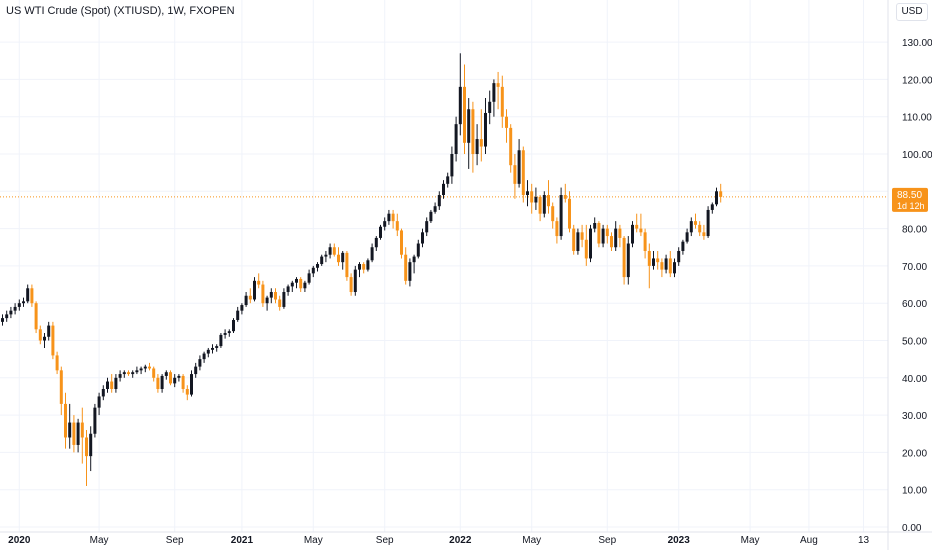 Image resolution: width=932 pixels, height=555 pixels. What do you see at coordinates (909, 195) in the screenshot?
I see `last-price-value: 88.50` at bounding box center [909, 195].